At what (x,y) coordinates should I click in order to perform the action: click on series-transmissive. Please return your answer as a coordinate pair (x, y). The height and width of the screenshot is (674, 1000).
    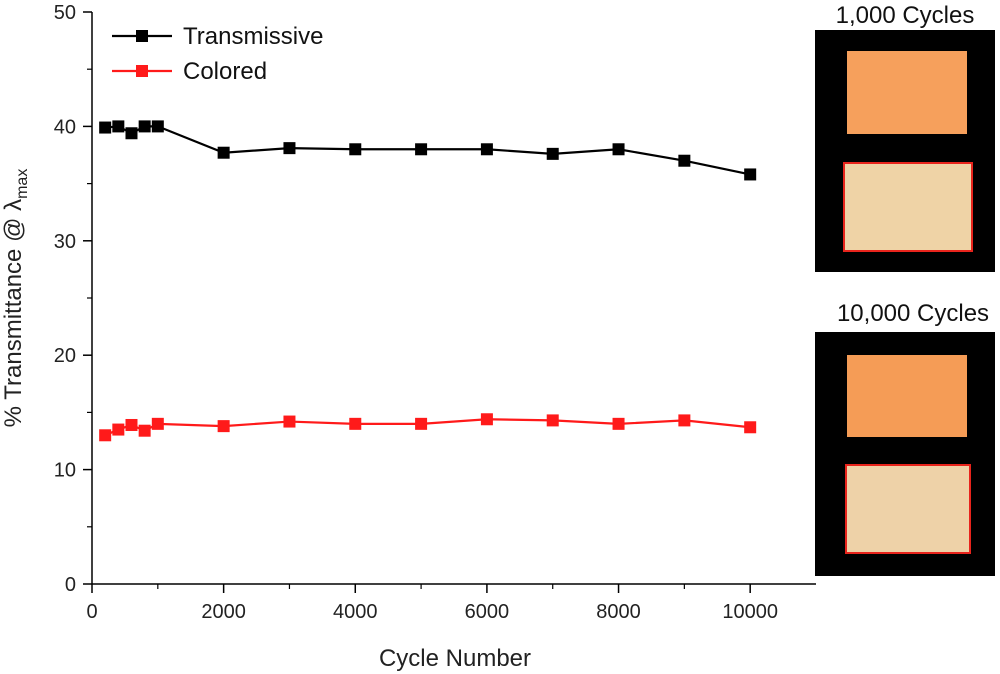
    Looking at the image, I should click on (428, 150).